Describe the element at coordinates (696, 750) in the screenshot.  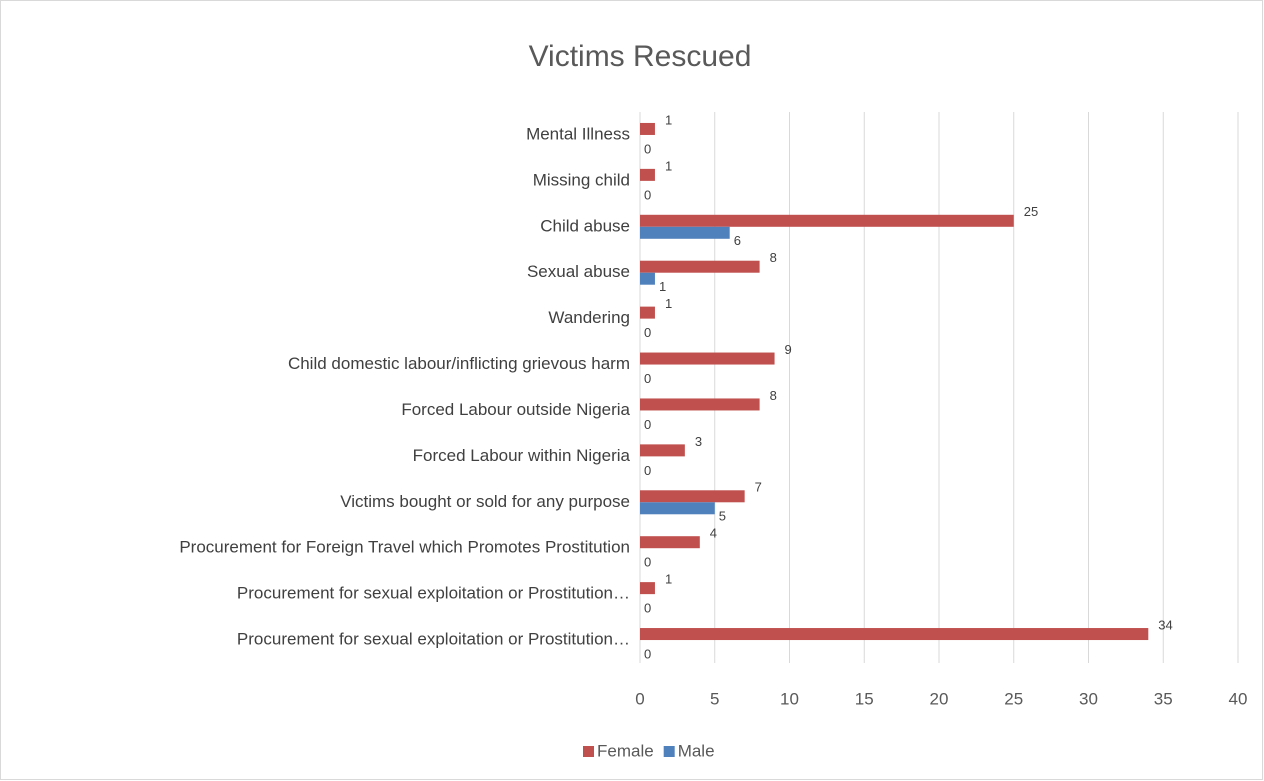
I see `legend-label: Male` at that location.